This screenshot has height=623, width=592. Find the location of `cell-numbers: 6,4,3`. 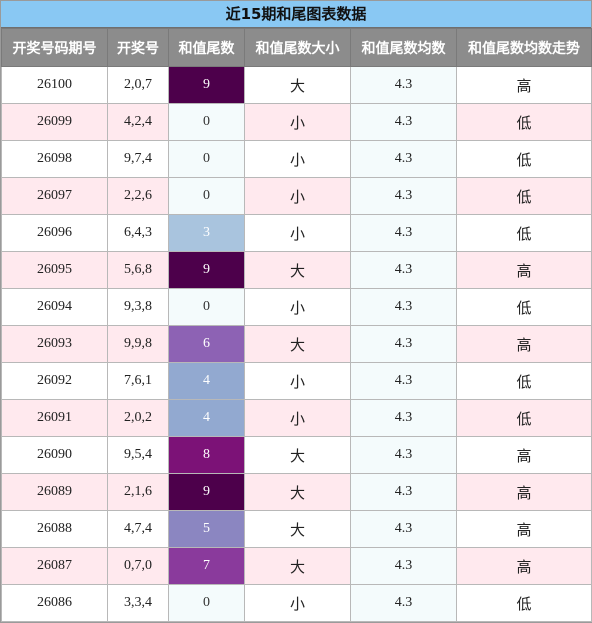

cell-numbers: 6,4,3 is located at coordinates (138, 233).